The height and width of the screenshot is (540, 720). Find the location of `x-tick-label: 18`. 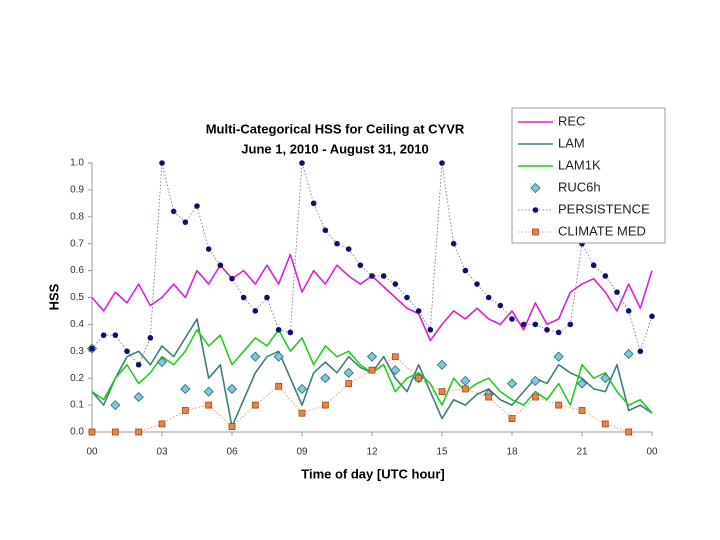

x-tick-label: 18 is located at coordinates (512, 452).